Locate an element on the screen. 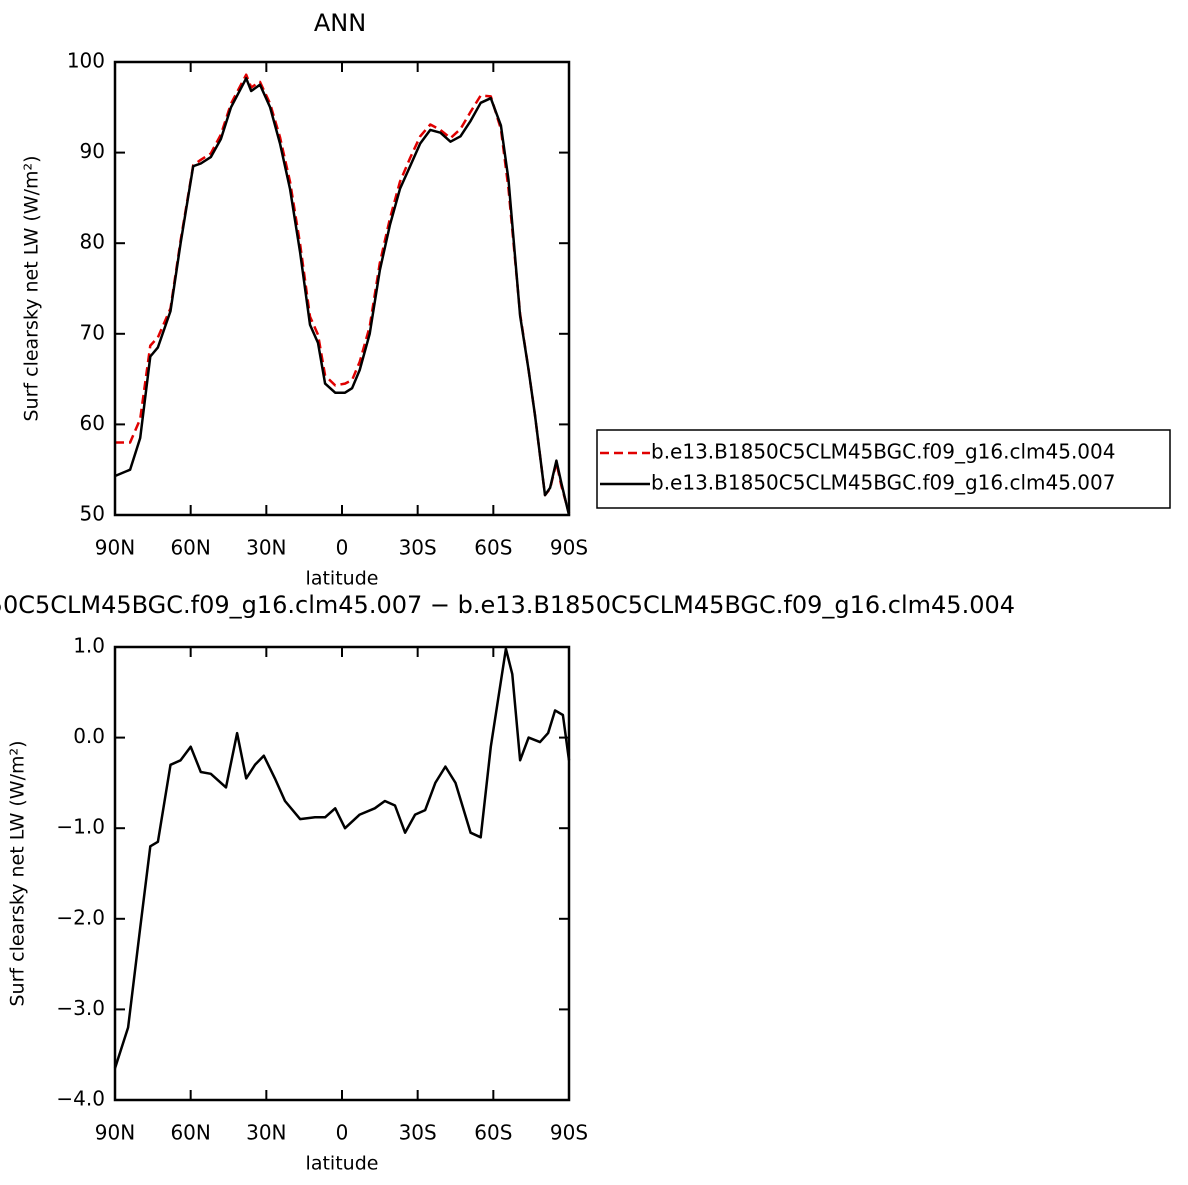  y-tick-label: −2.0 is located at coordinates (80, 917).